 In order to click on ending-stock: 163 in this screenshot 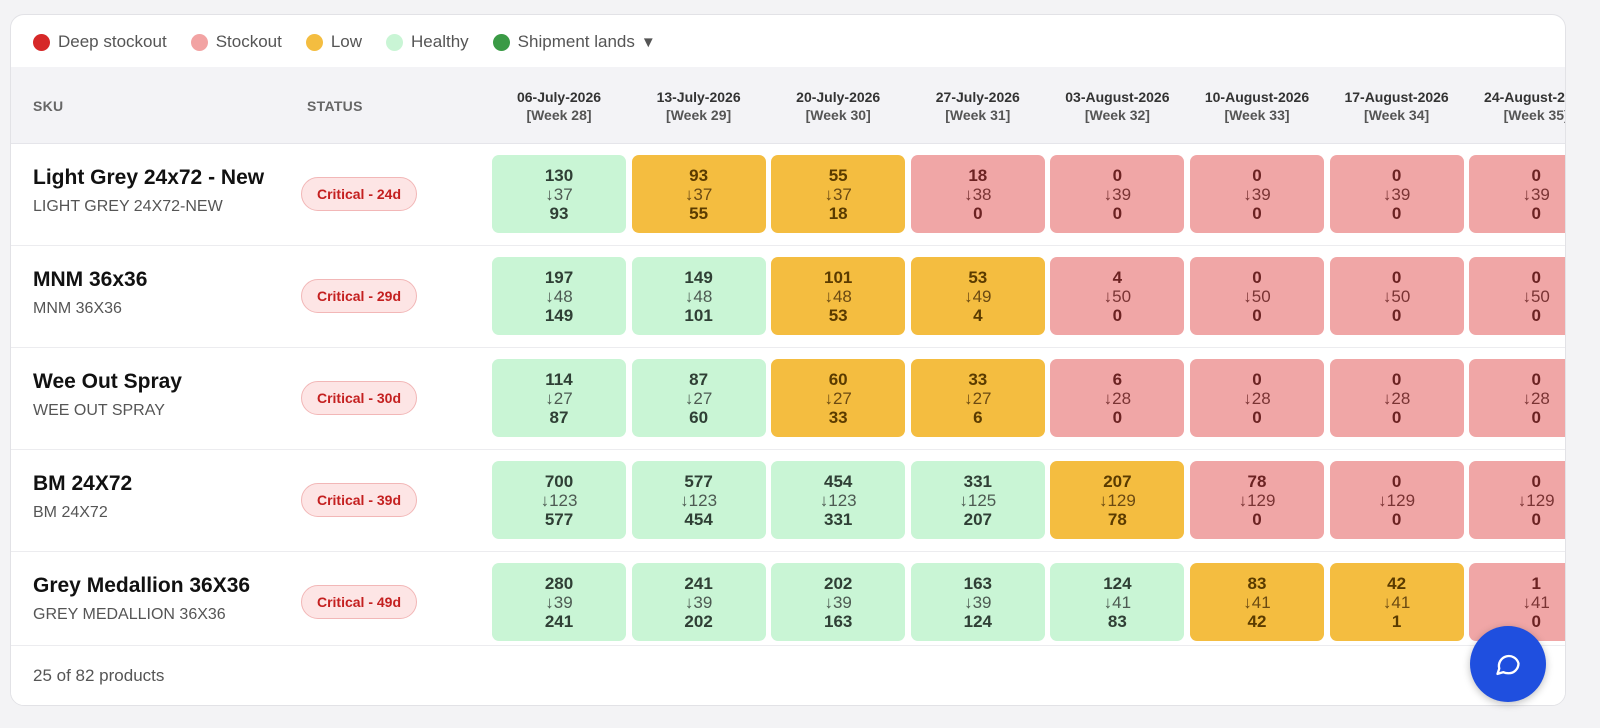, I will do `click(838, 621)`.